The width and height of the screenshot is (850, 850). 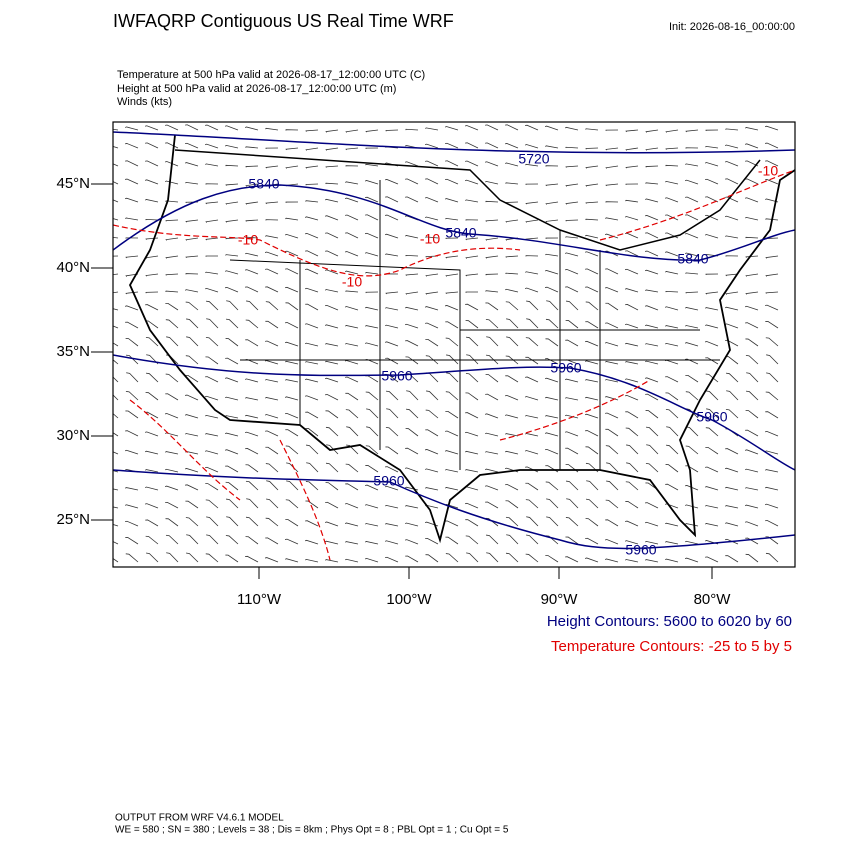 What do you see at coordinates (283, 21) in the screenshot?
I see `title: IWFAQRP Contiguous US Real Time WRF` at bounding box center [283, 21].